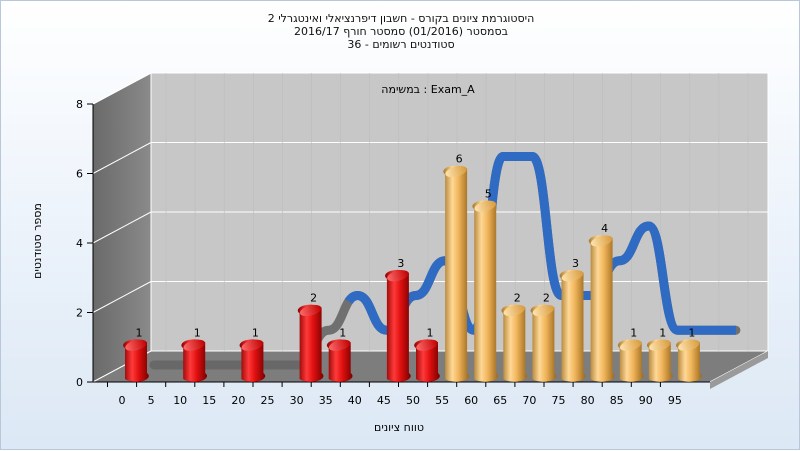 The height and width of the screenshot is (451, 800). Describe the element at coordinates (79, 382) in the screenshot. I see `y-tick-label: 0` at that location.